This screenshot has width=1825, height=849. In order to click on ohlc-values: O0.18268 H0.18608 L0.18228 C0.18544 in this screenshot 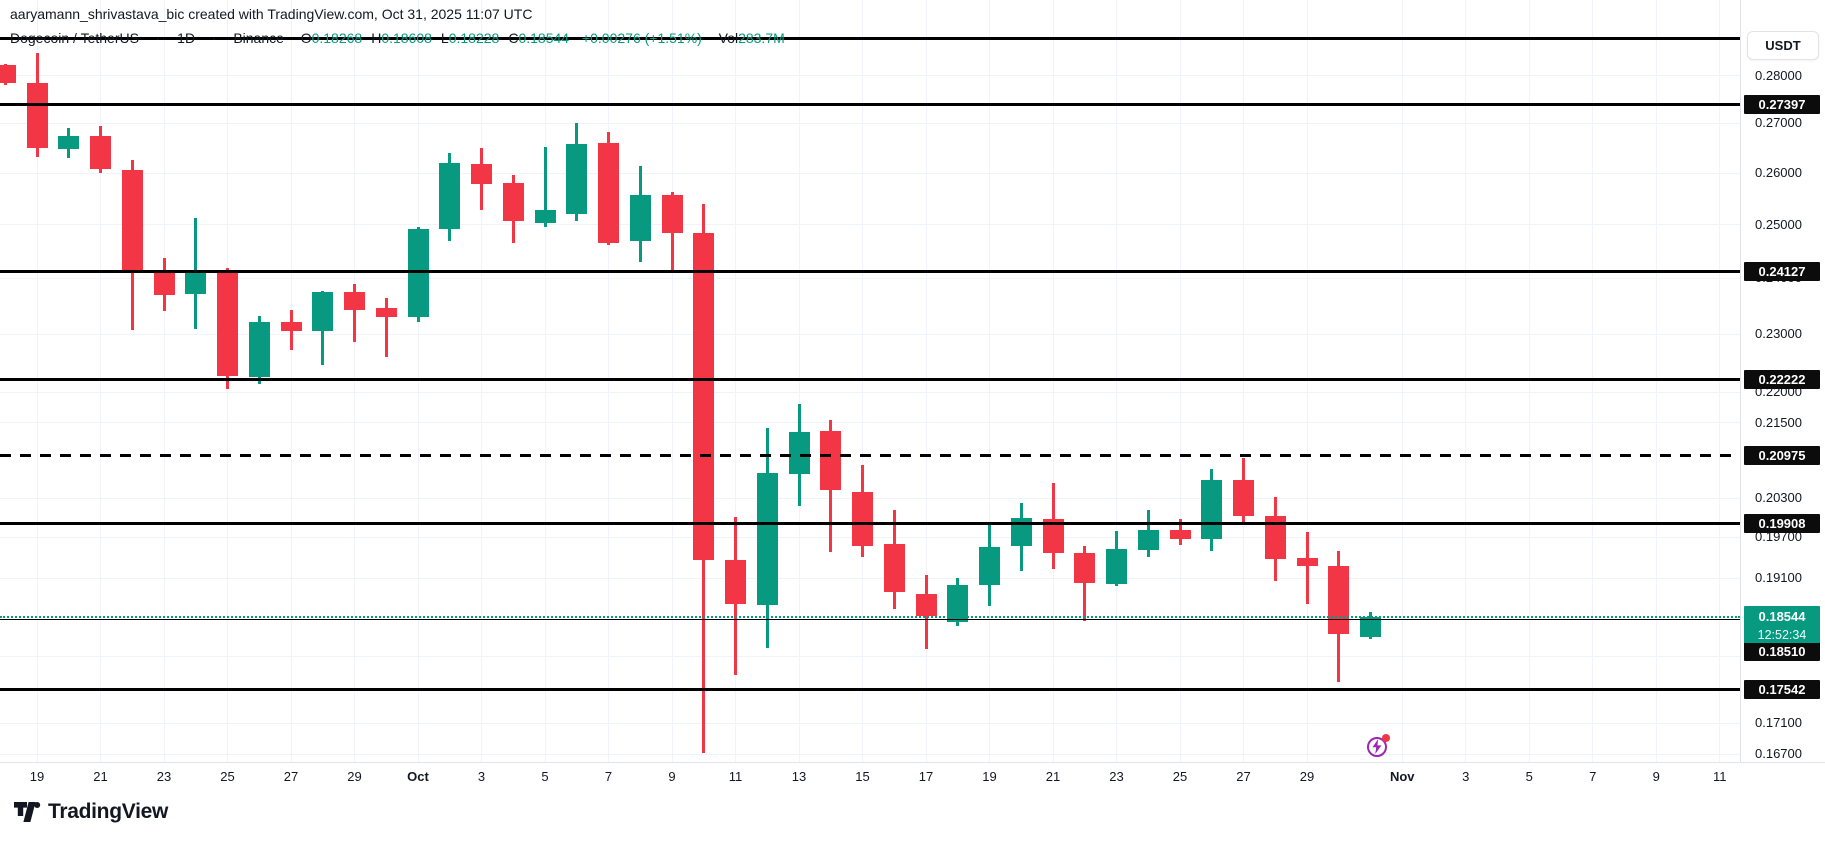, I will do `click(439, 38)`.